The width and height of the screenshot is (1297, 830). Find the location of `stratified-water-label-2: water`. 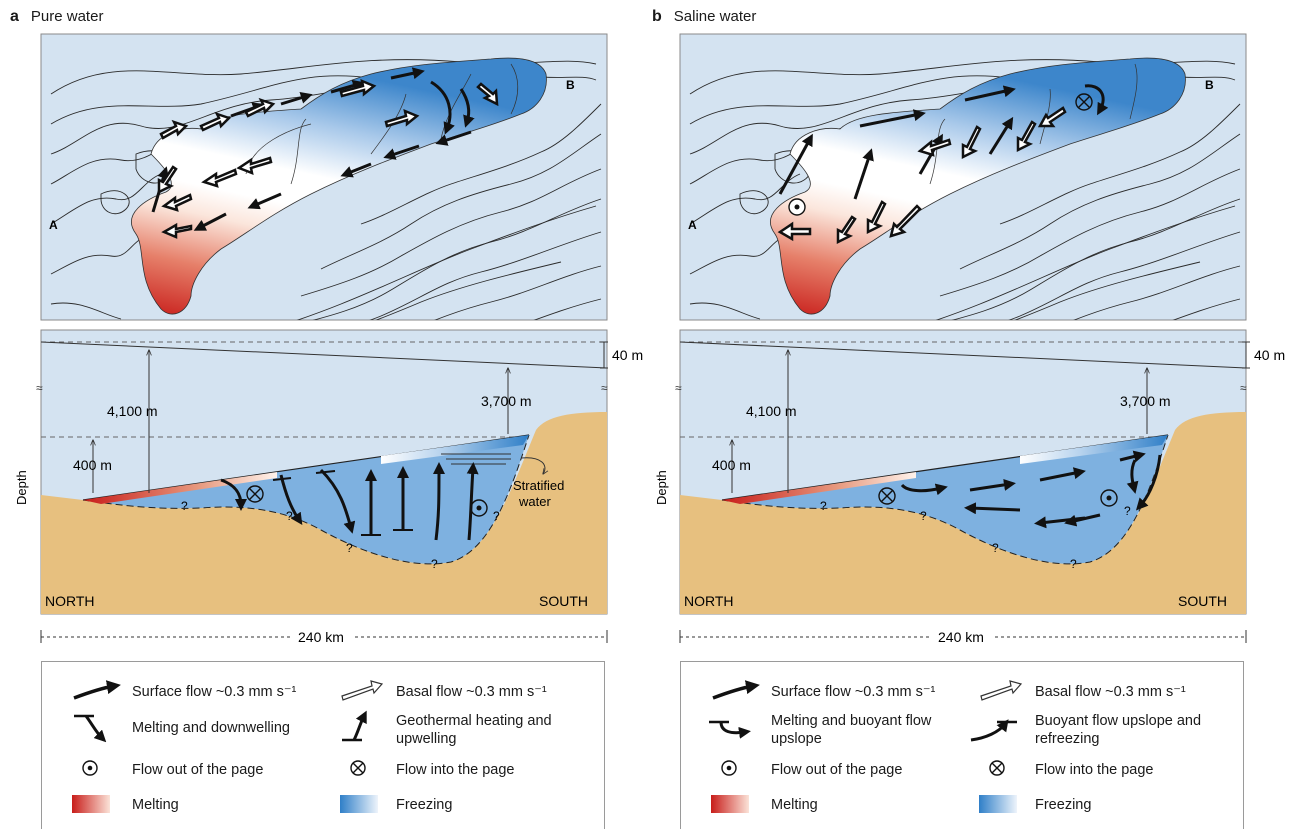

stratified-water-label-2: water is located at coordinates (534, 501).